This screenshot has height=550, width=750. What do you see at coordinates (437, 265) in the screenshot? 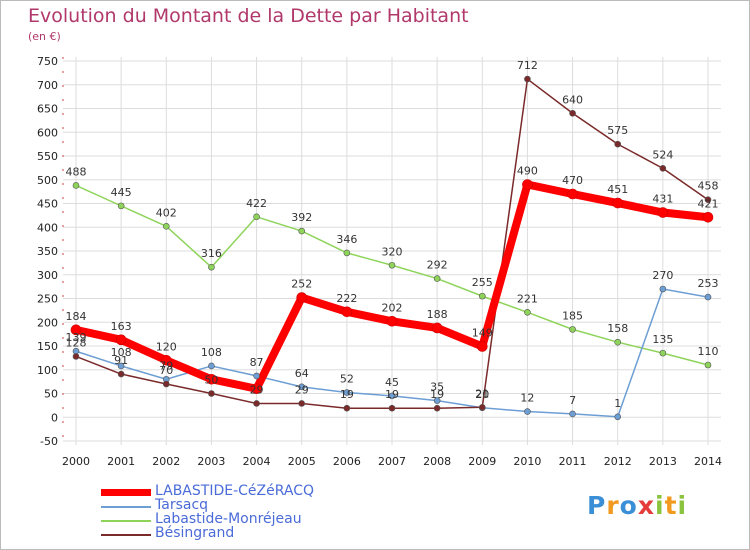
I see `data-label: 292` at bounding box center [437, 265].